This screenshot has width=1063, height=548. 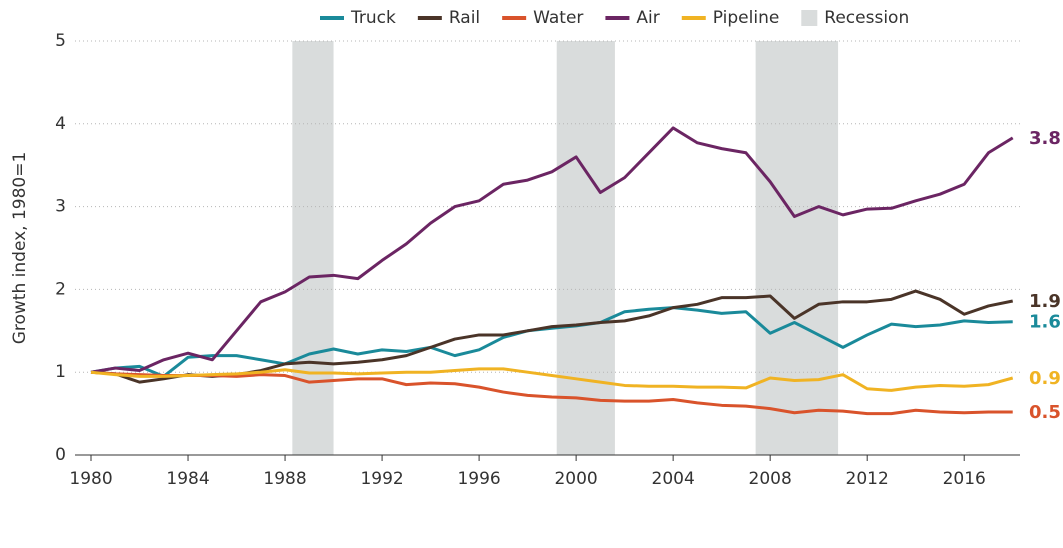 What do you see at coordinates (20, 248) in the screenshot?
I see `y-axis-label: Growth index, 1980=1` at bounding box center [20, 248].